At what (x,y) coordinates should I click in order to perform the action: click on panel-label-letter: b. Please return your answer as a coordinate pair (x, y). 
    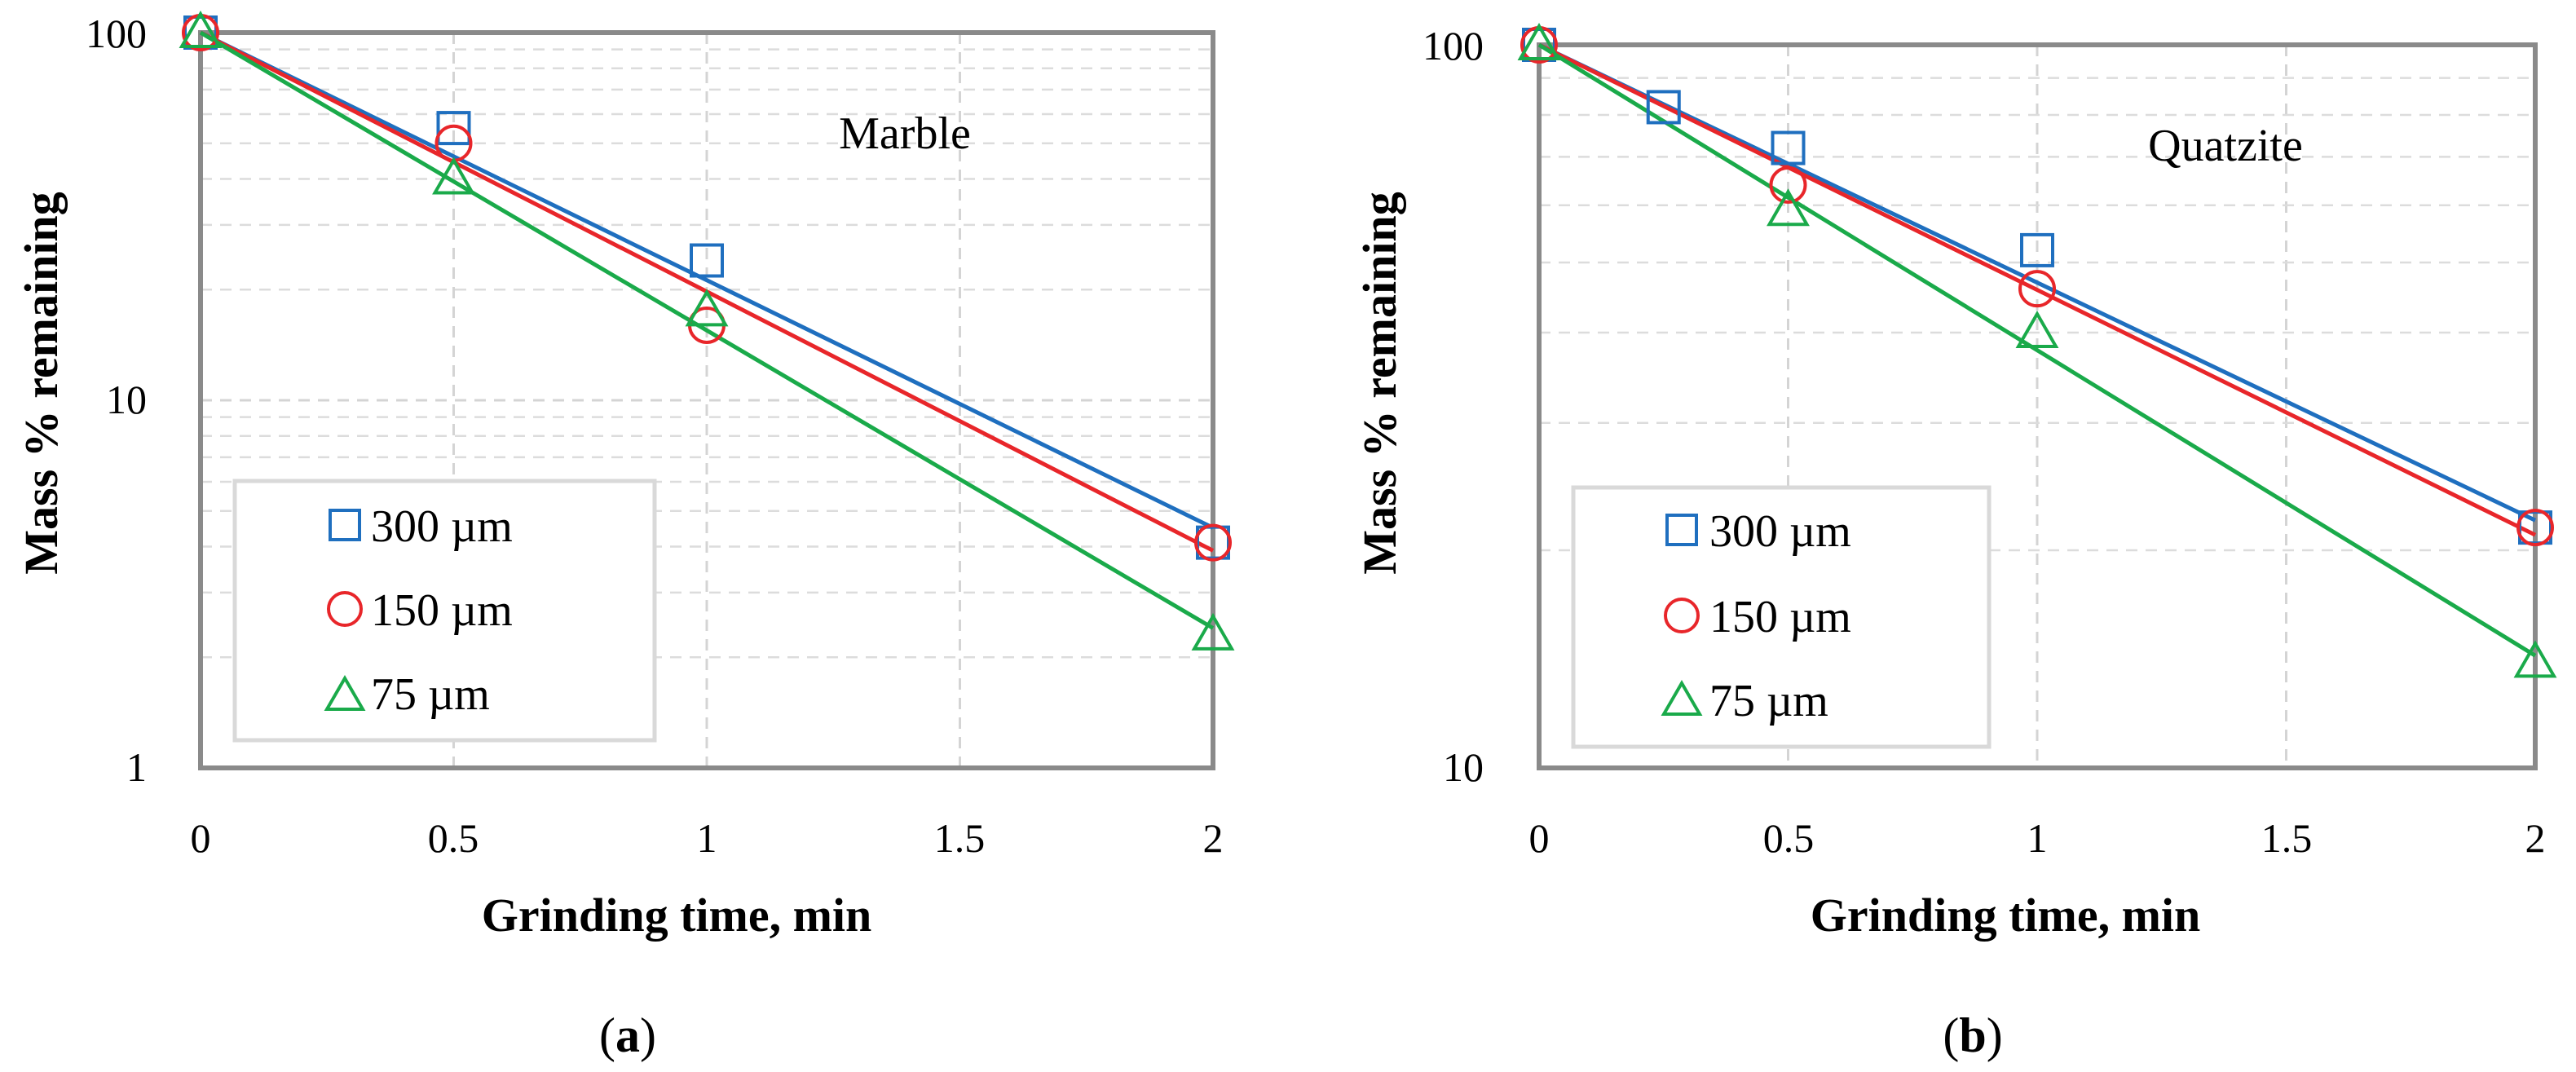
    Looking at the image, I should click on (1972, 1035).